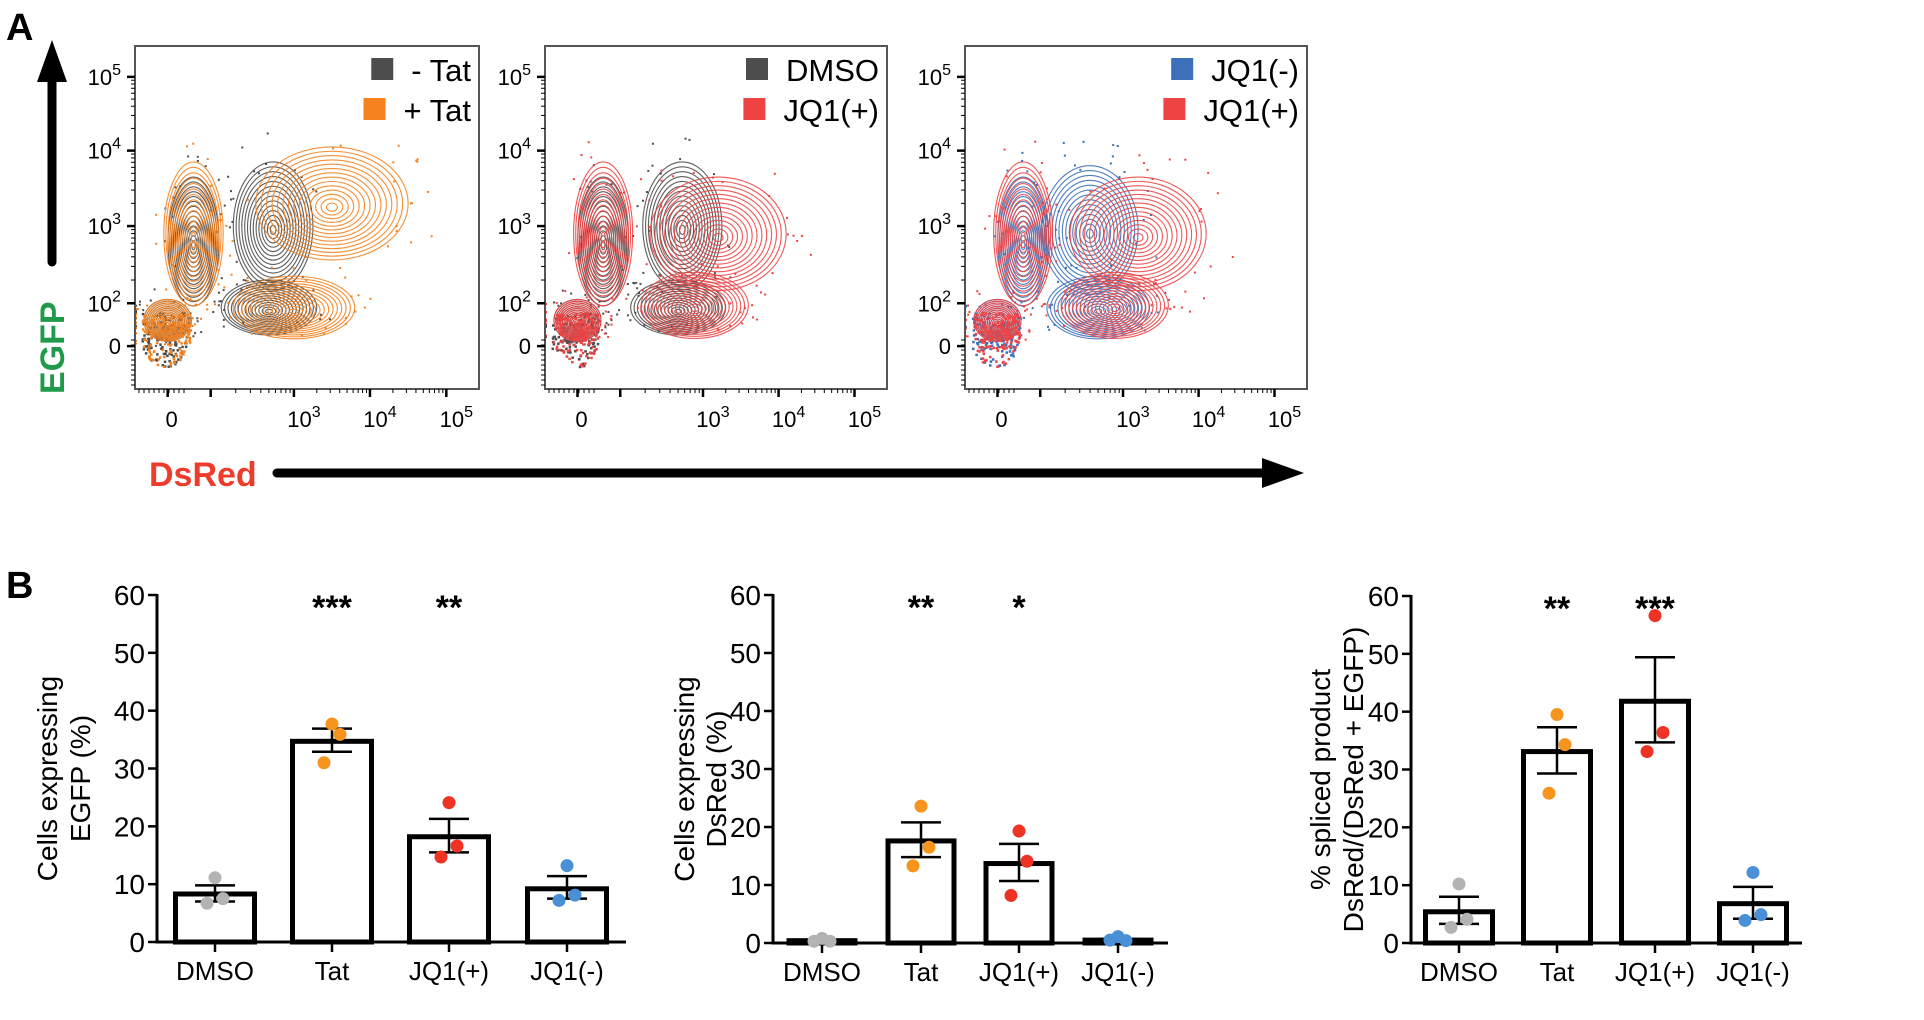 The image size is (1924, 1020). What do you see at coordinates (104, 76) in the screenshot?
I see `y-tick-label: 10⁵` at bounding box center [104, 76].